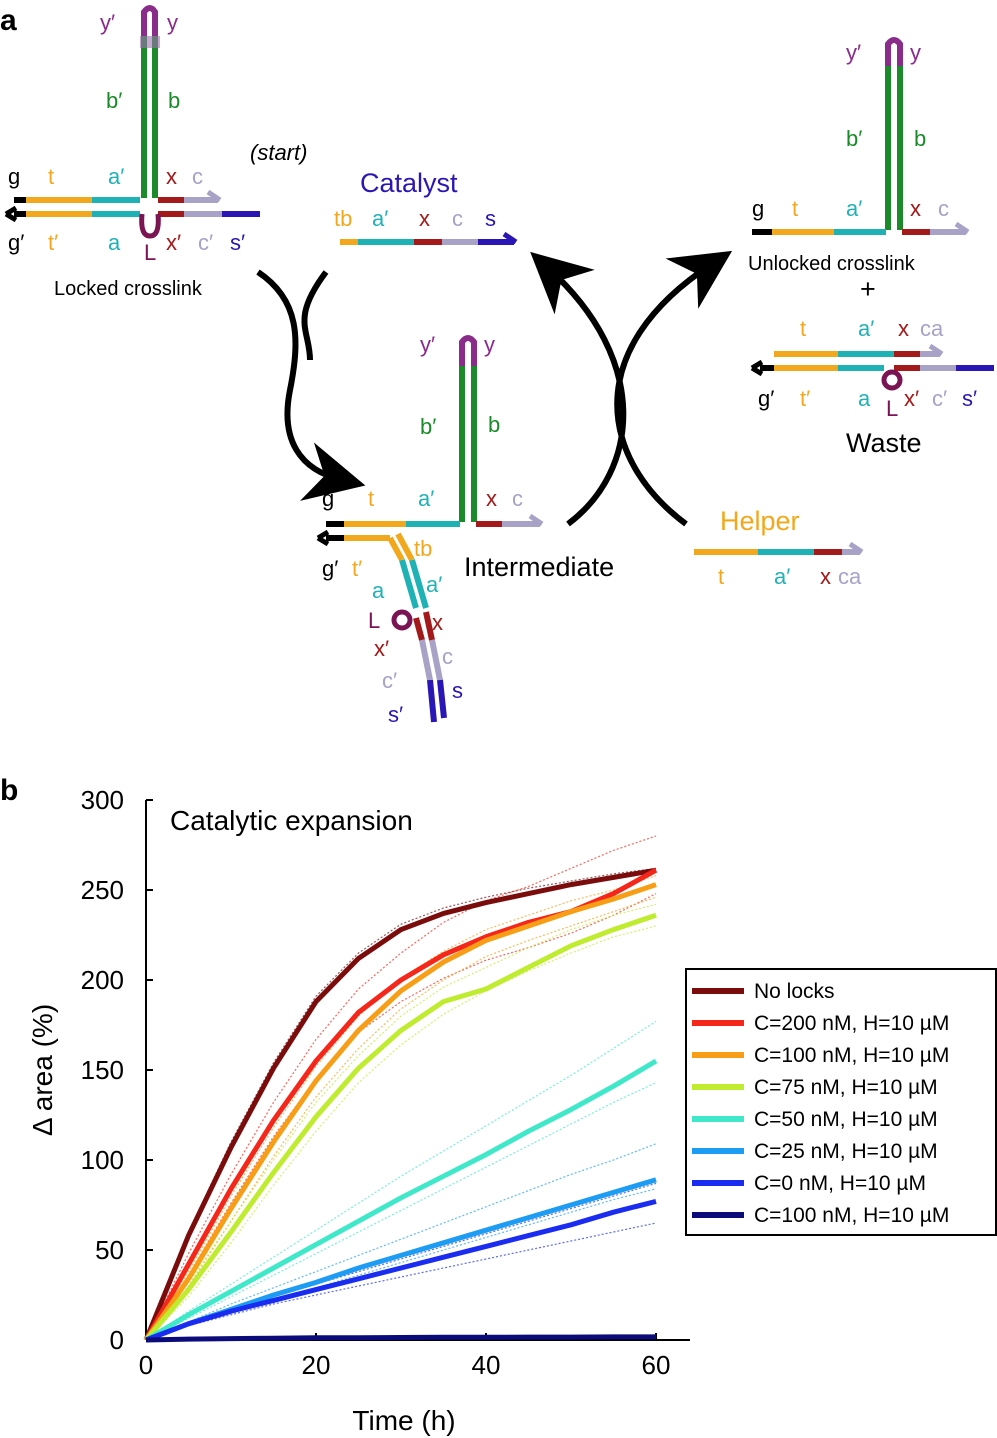 The image size is (997, 1438). Describe the element at coordinates (14, 176) in the screenshot. I see `locked-g: g` at that location.